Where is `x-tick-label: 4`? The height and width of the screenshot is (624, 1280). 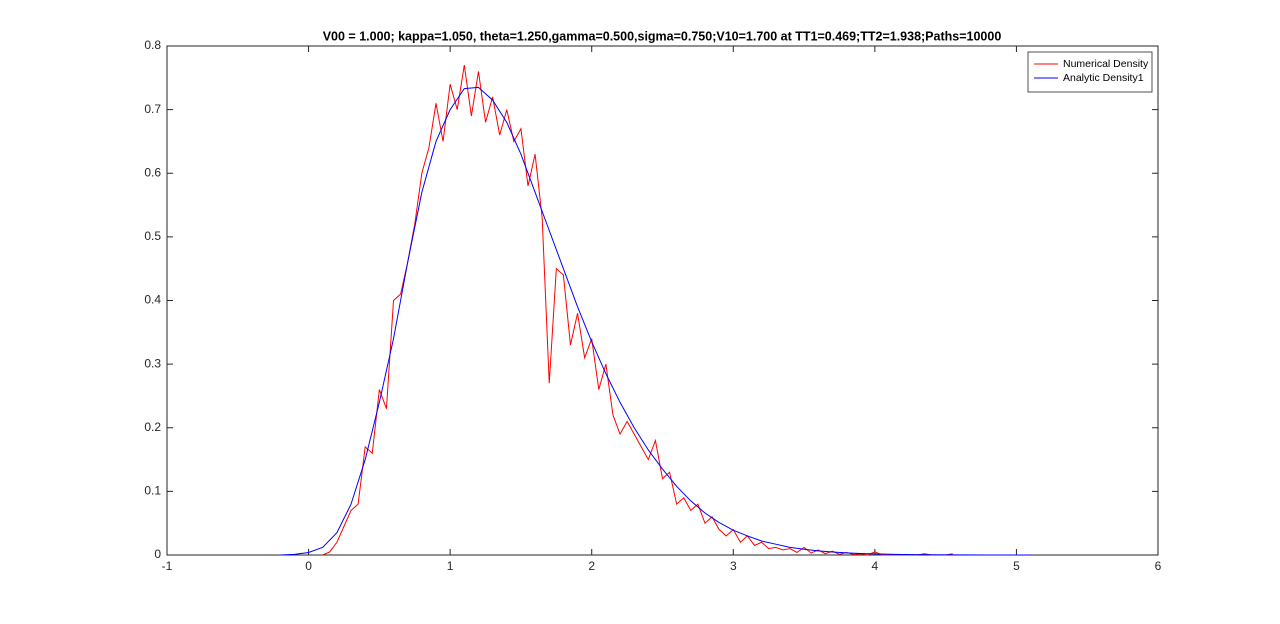 x-tick-label: 4 is located at coordinates (875, 566).